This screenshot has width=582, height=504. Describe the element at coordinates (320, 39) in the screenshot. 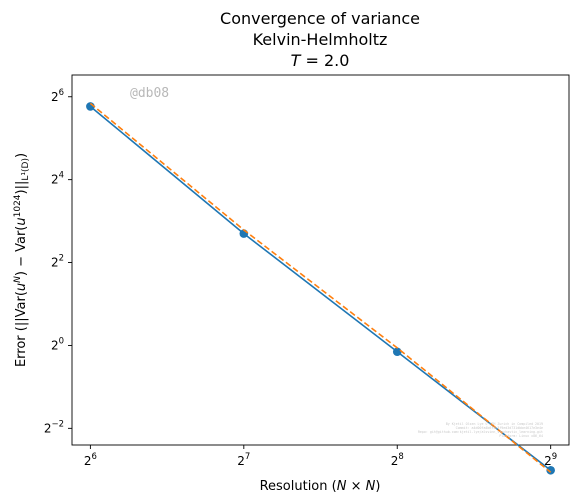

I see `chart-title-line-2: Kelvin-Helmholtz` at that location.